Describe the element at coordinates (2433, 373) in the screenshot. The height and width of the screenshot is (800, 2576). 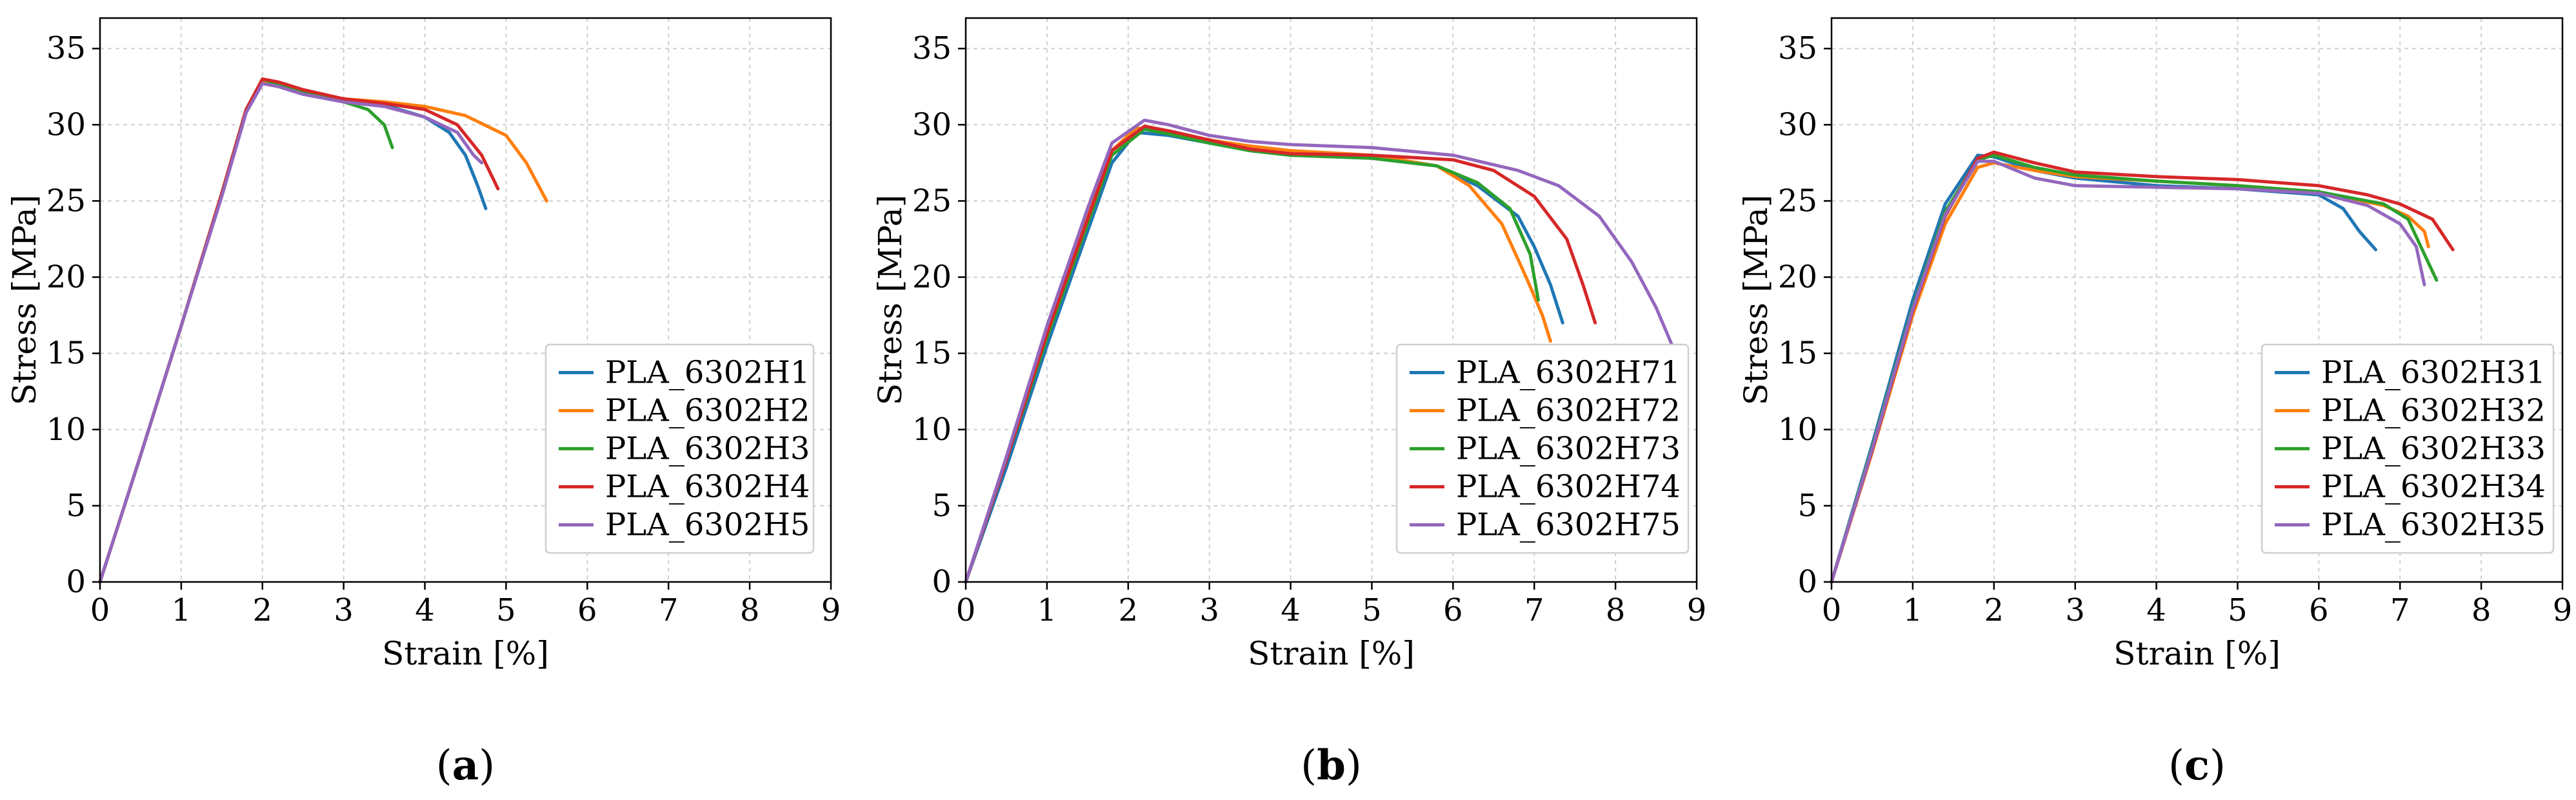
I see `legend-label: PLA_6302H31` at that location.